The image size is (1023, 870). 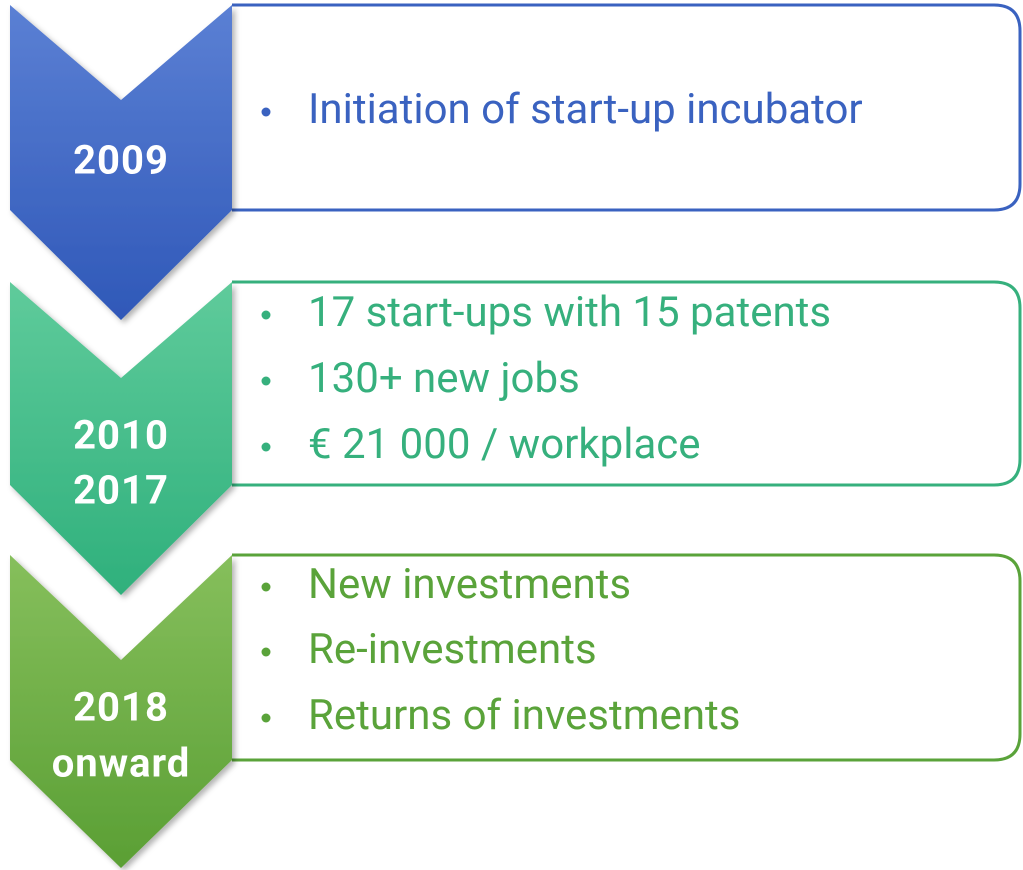 What do you see at coordinates (121, 490) in the screenshot?
I see `year-label: 2017` at bounding box center [121, 490].